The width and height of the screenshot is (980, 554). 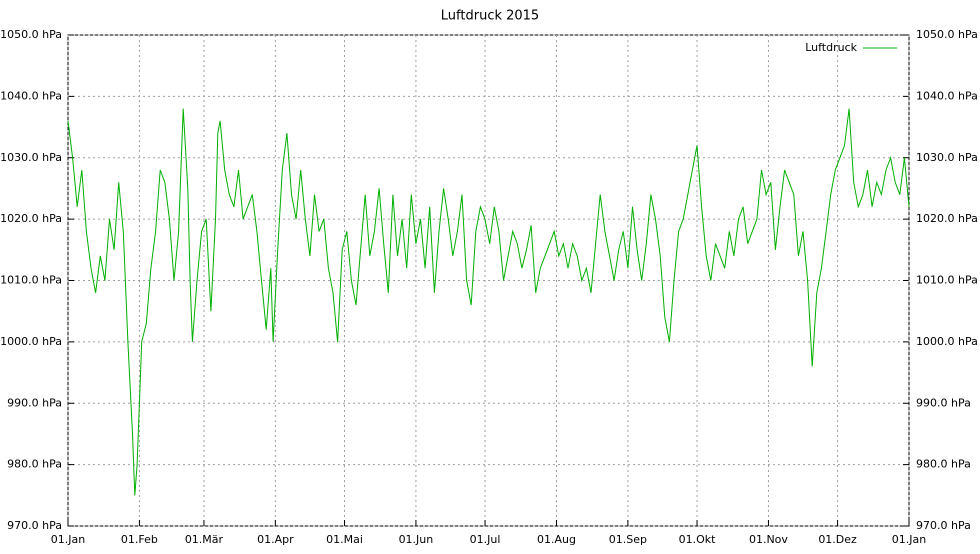 What do you see at coordinates (344, 539) in the screenshot?
I see `x-tick-label: 01.Mai` at bounding box center [344, 539].